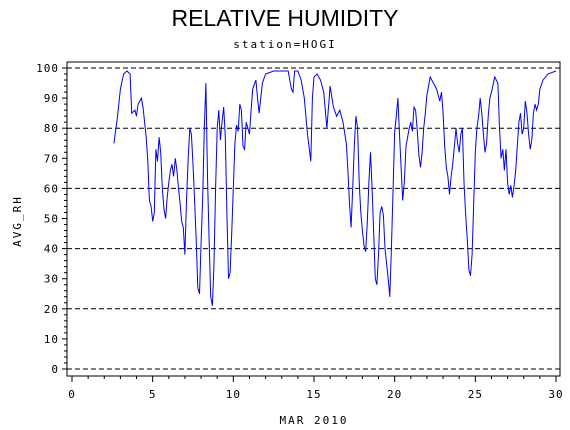 Image resolution: width=570 pixels, height=430 pixels. I want to click on y-tick-label: 30, so click(51, 279).